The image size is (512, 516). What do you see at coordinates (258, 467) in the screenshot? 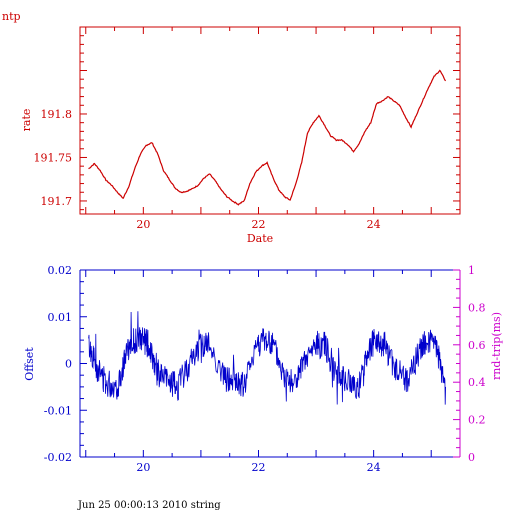
I see `offset-x-tick-label: 22` at bounding box center [258, 467].